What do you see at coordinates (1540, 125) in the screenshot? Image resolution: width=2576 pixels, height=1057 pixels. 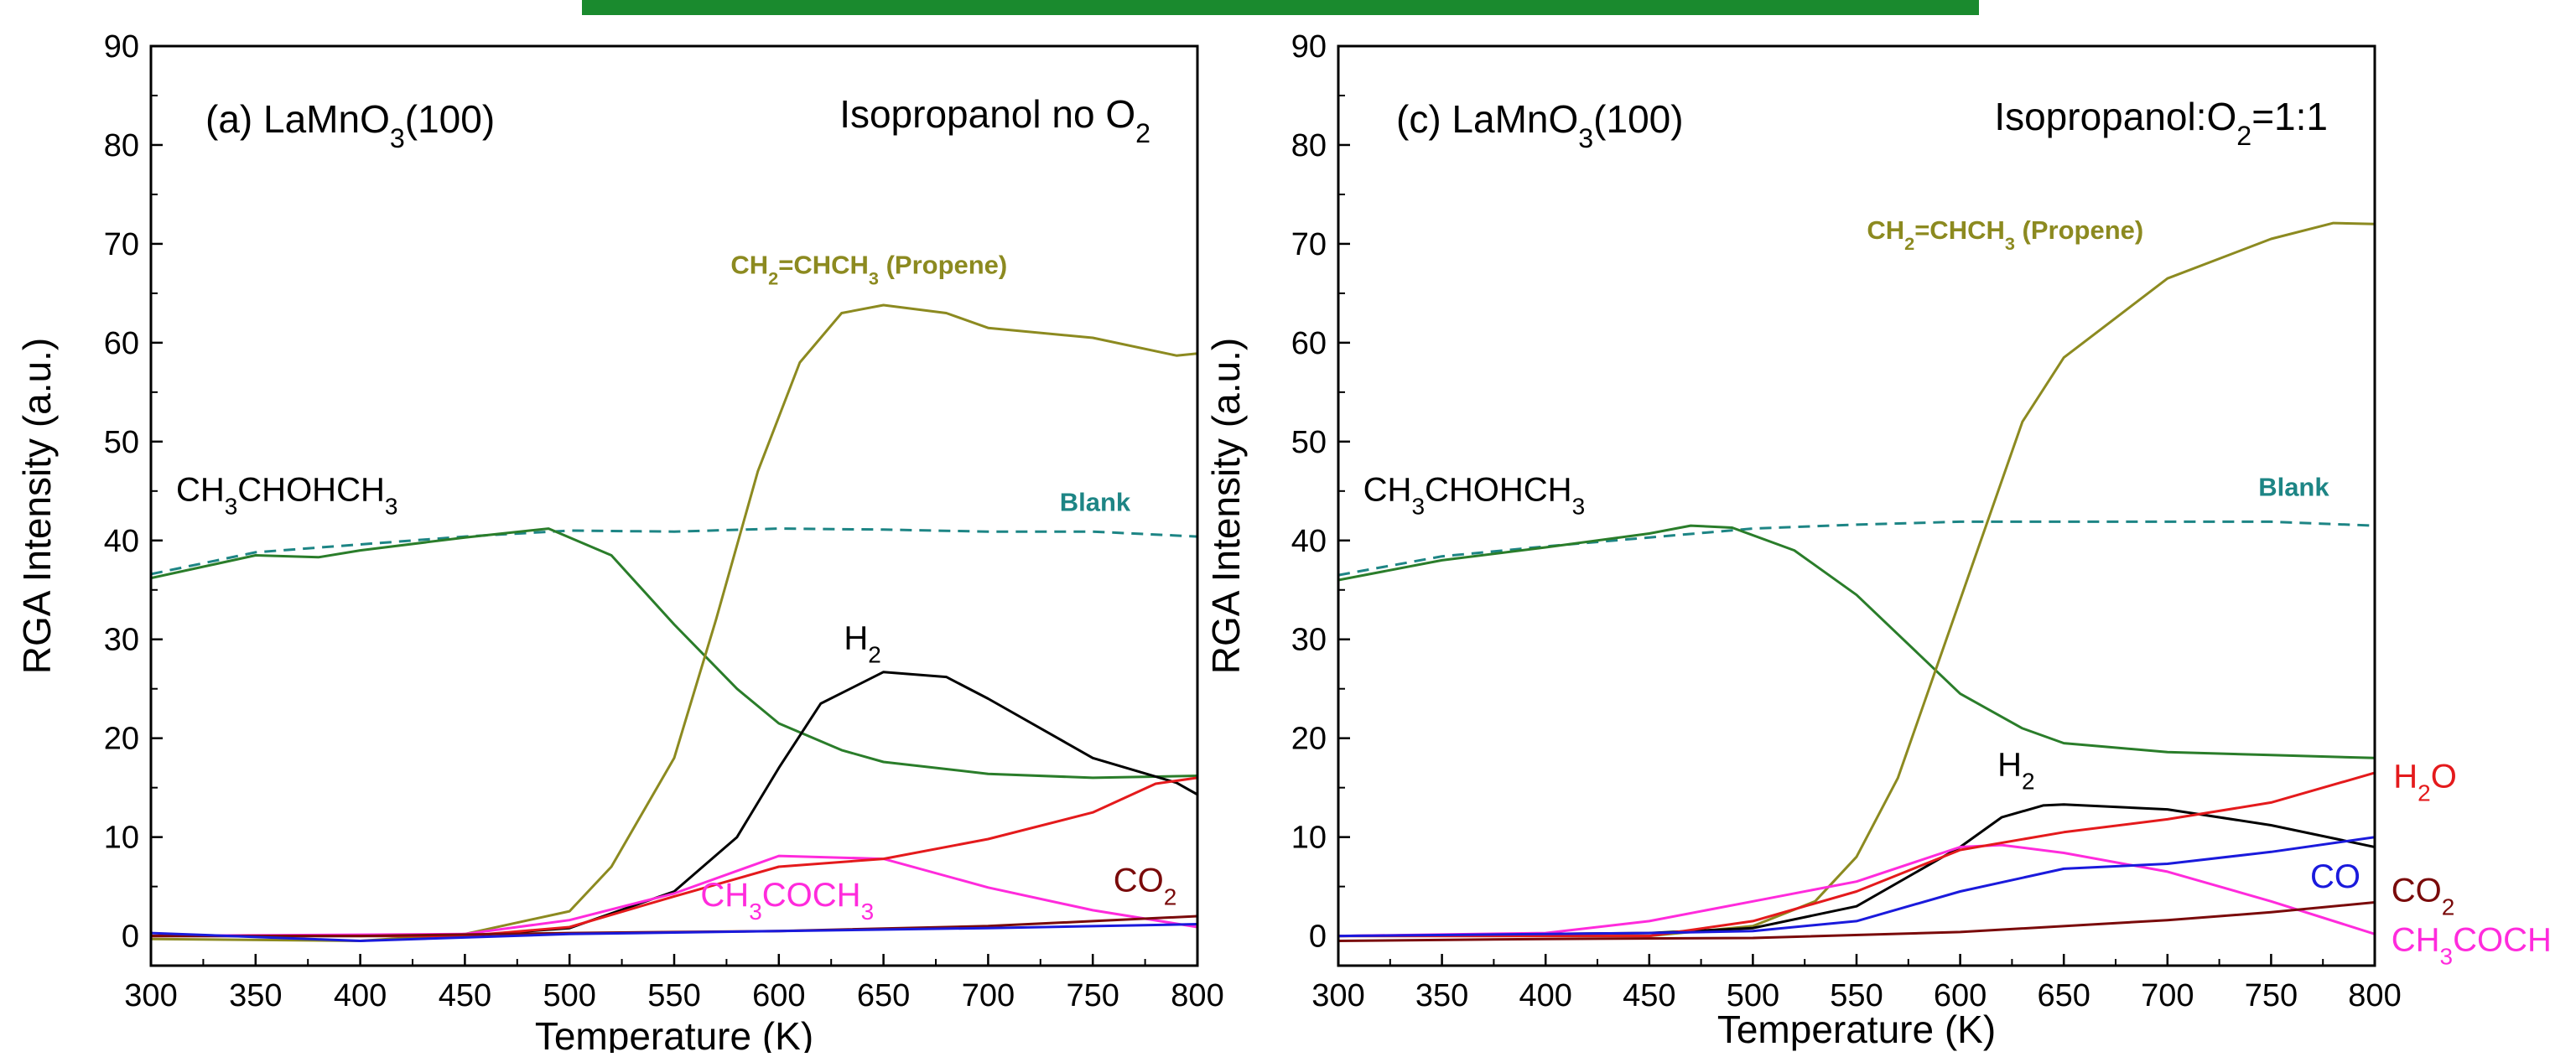 I see `panel-label: (c) LaMnO3(100)` at bounding box center [1540, 125].